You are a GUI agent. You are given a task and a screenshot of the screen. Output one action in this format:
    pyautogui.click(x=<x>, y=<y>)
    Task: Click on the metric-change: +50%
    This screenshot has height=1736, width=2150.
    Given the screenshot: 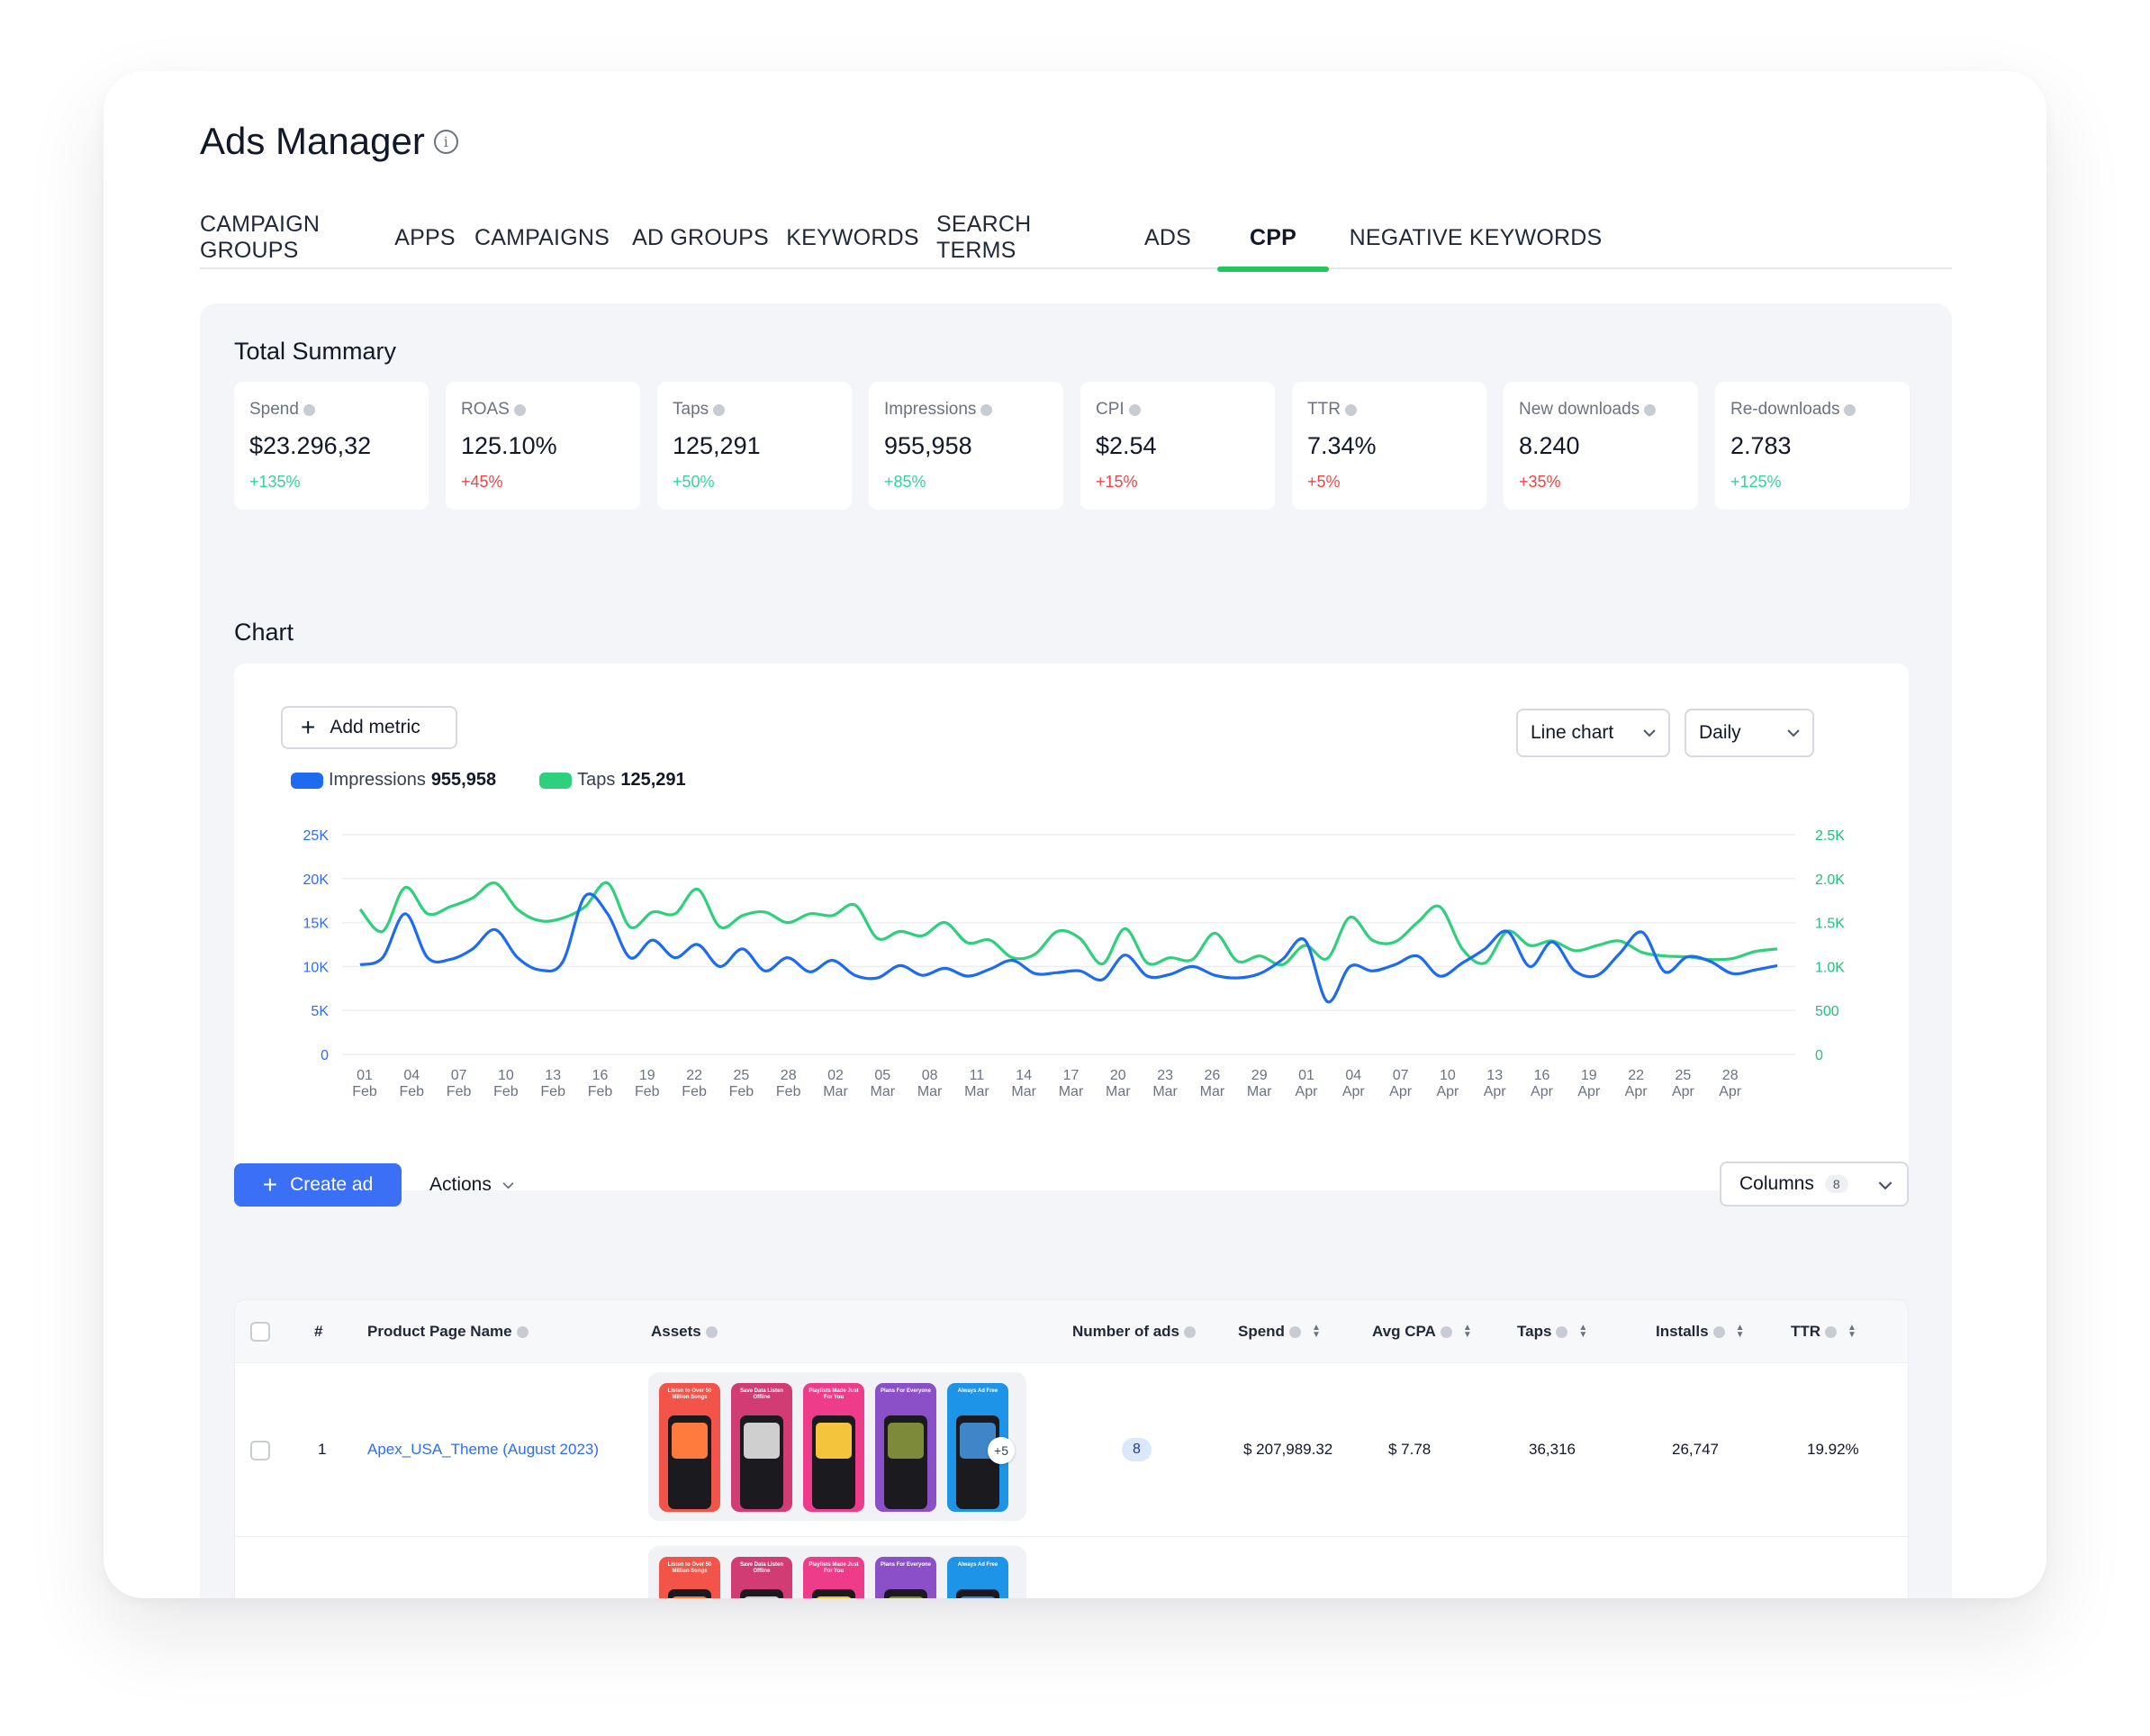 What is the action you would take?
    pyautogui.click(x=694, y=482)
    